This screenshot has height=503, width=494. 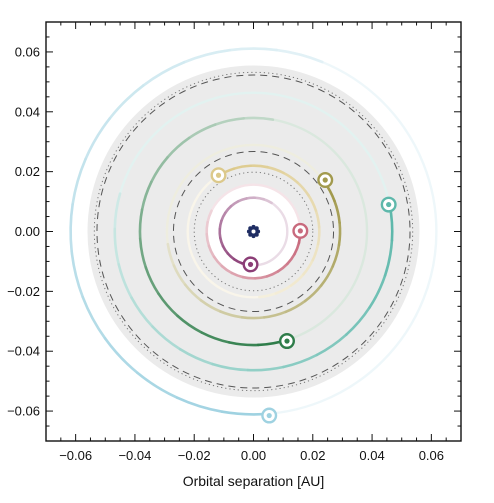 What do you see at coordinates (253, 455) in the screenshot?
I see `x-tick-label: 0.00` at bounding box center [253, 455].